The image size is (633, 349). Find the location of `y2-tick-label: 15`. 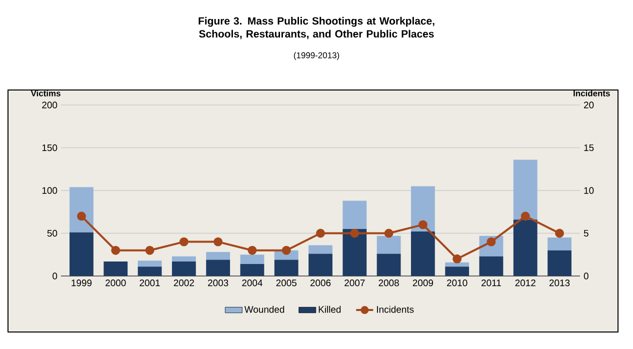

y2-tick-label: 15 is located at coordinates (589, 148).